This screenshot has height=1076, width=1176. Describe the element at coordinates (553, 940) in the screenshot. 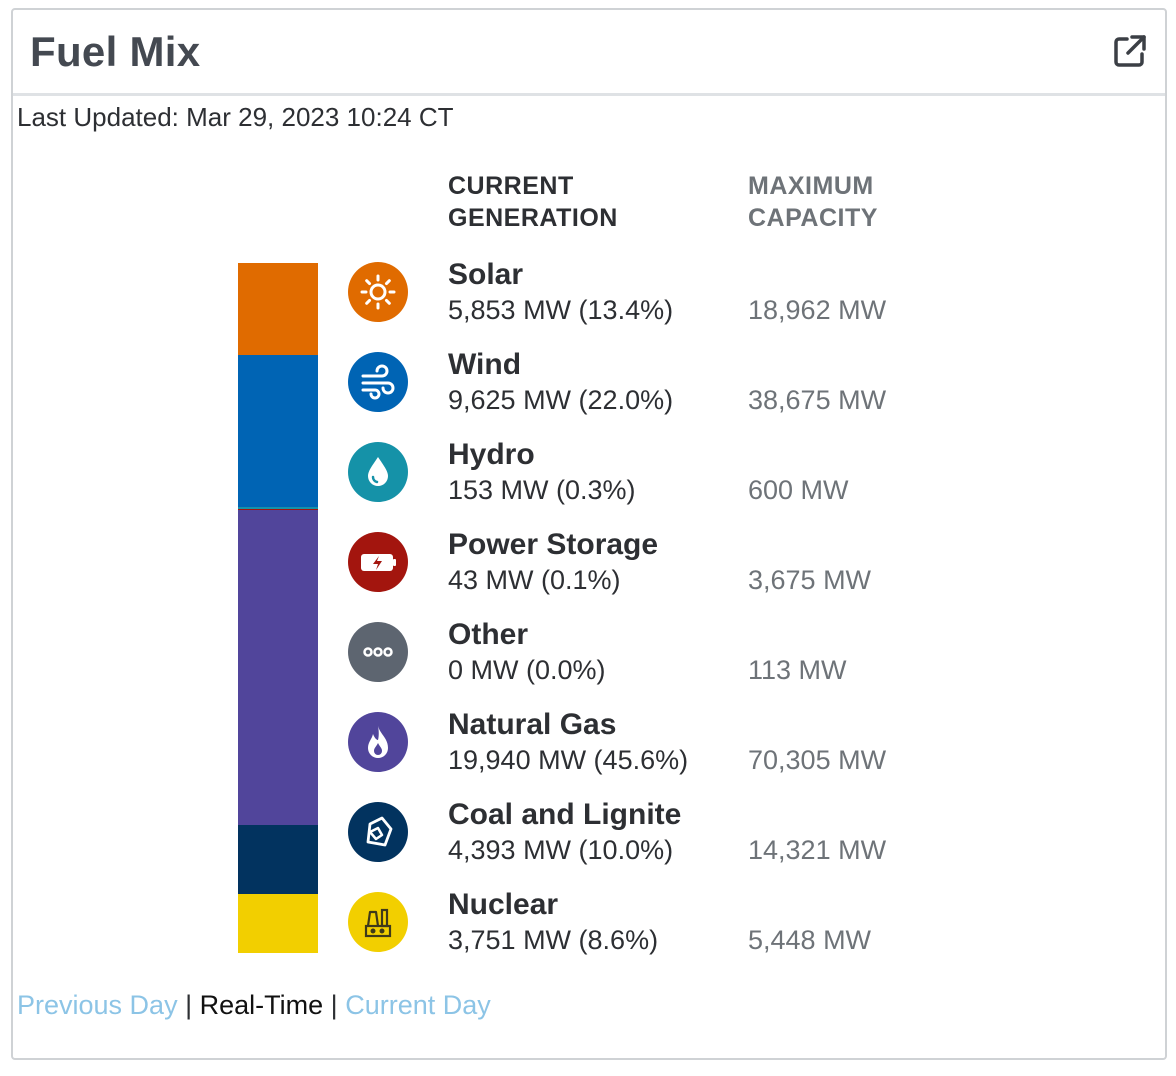

I see `fuel-current-generation: 3,751 MW (8.6%)` at that location.